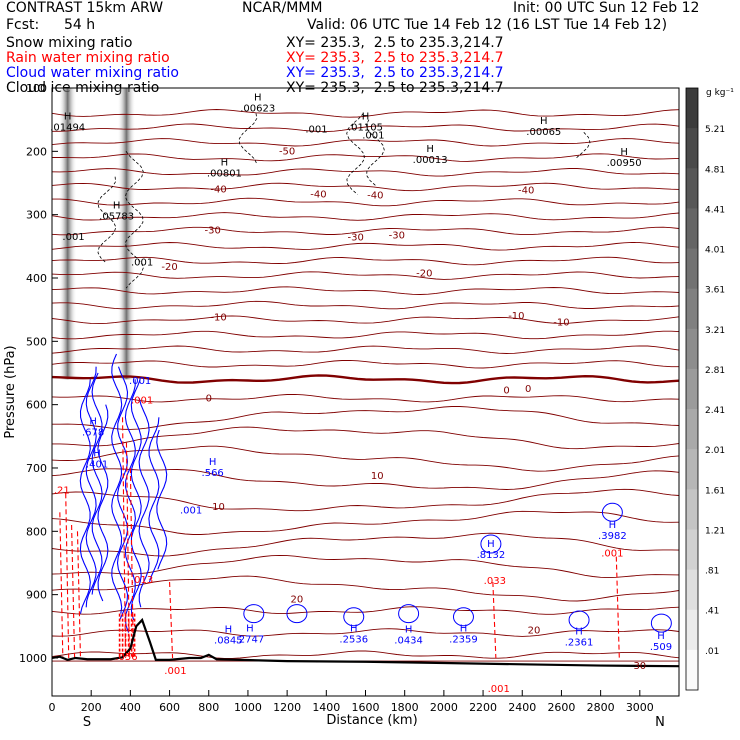 The width and height of the screenshot is (740, 740). Describe the element at coordinates (287, 707) in the screenshot. I see `x-tick-label-6: 1200` at that location.